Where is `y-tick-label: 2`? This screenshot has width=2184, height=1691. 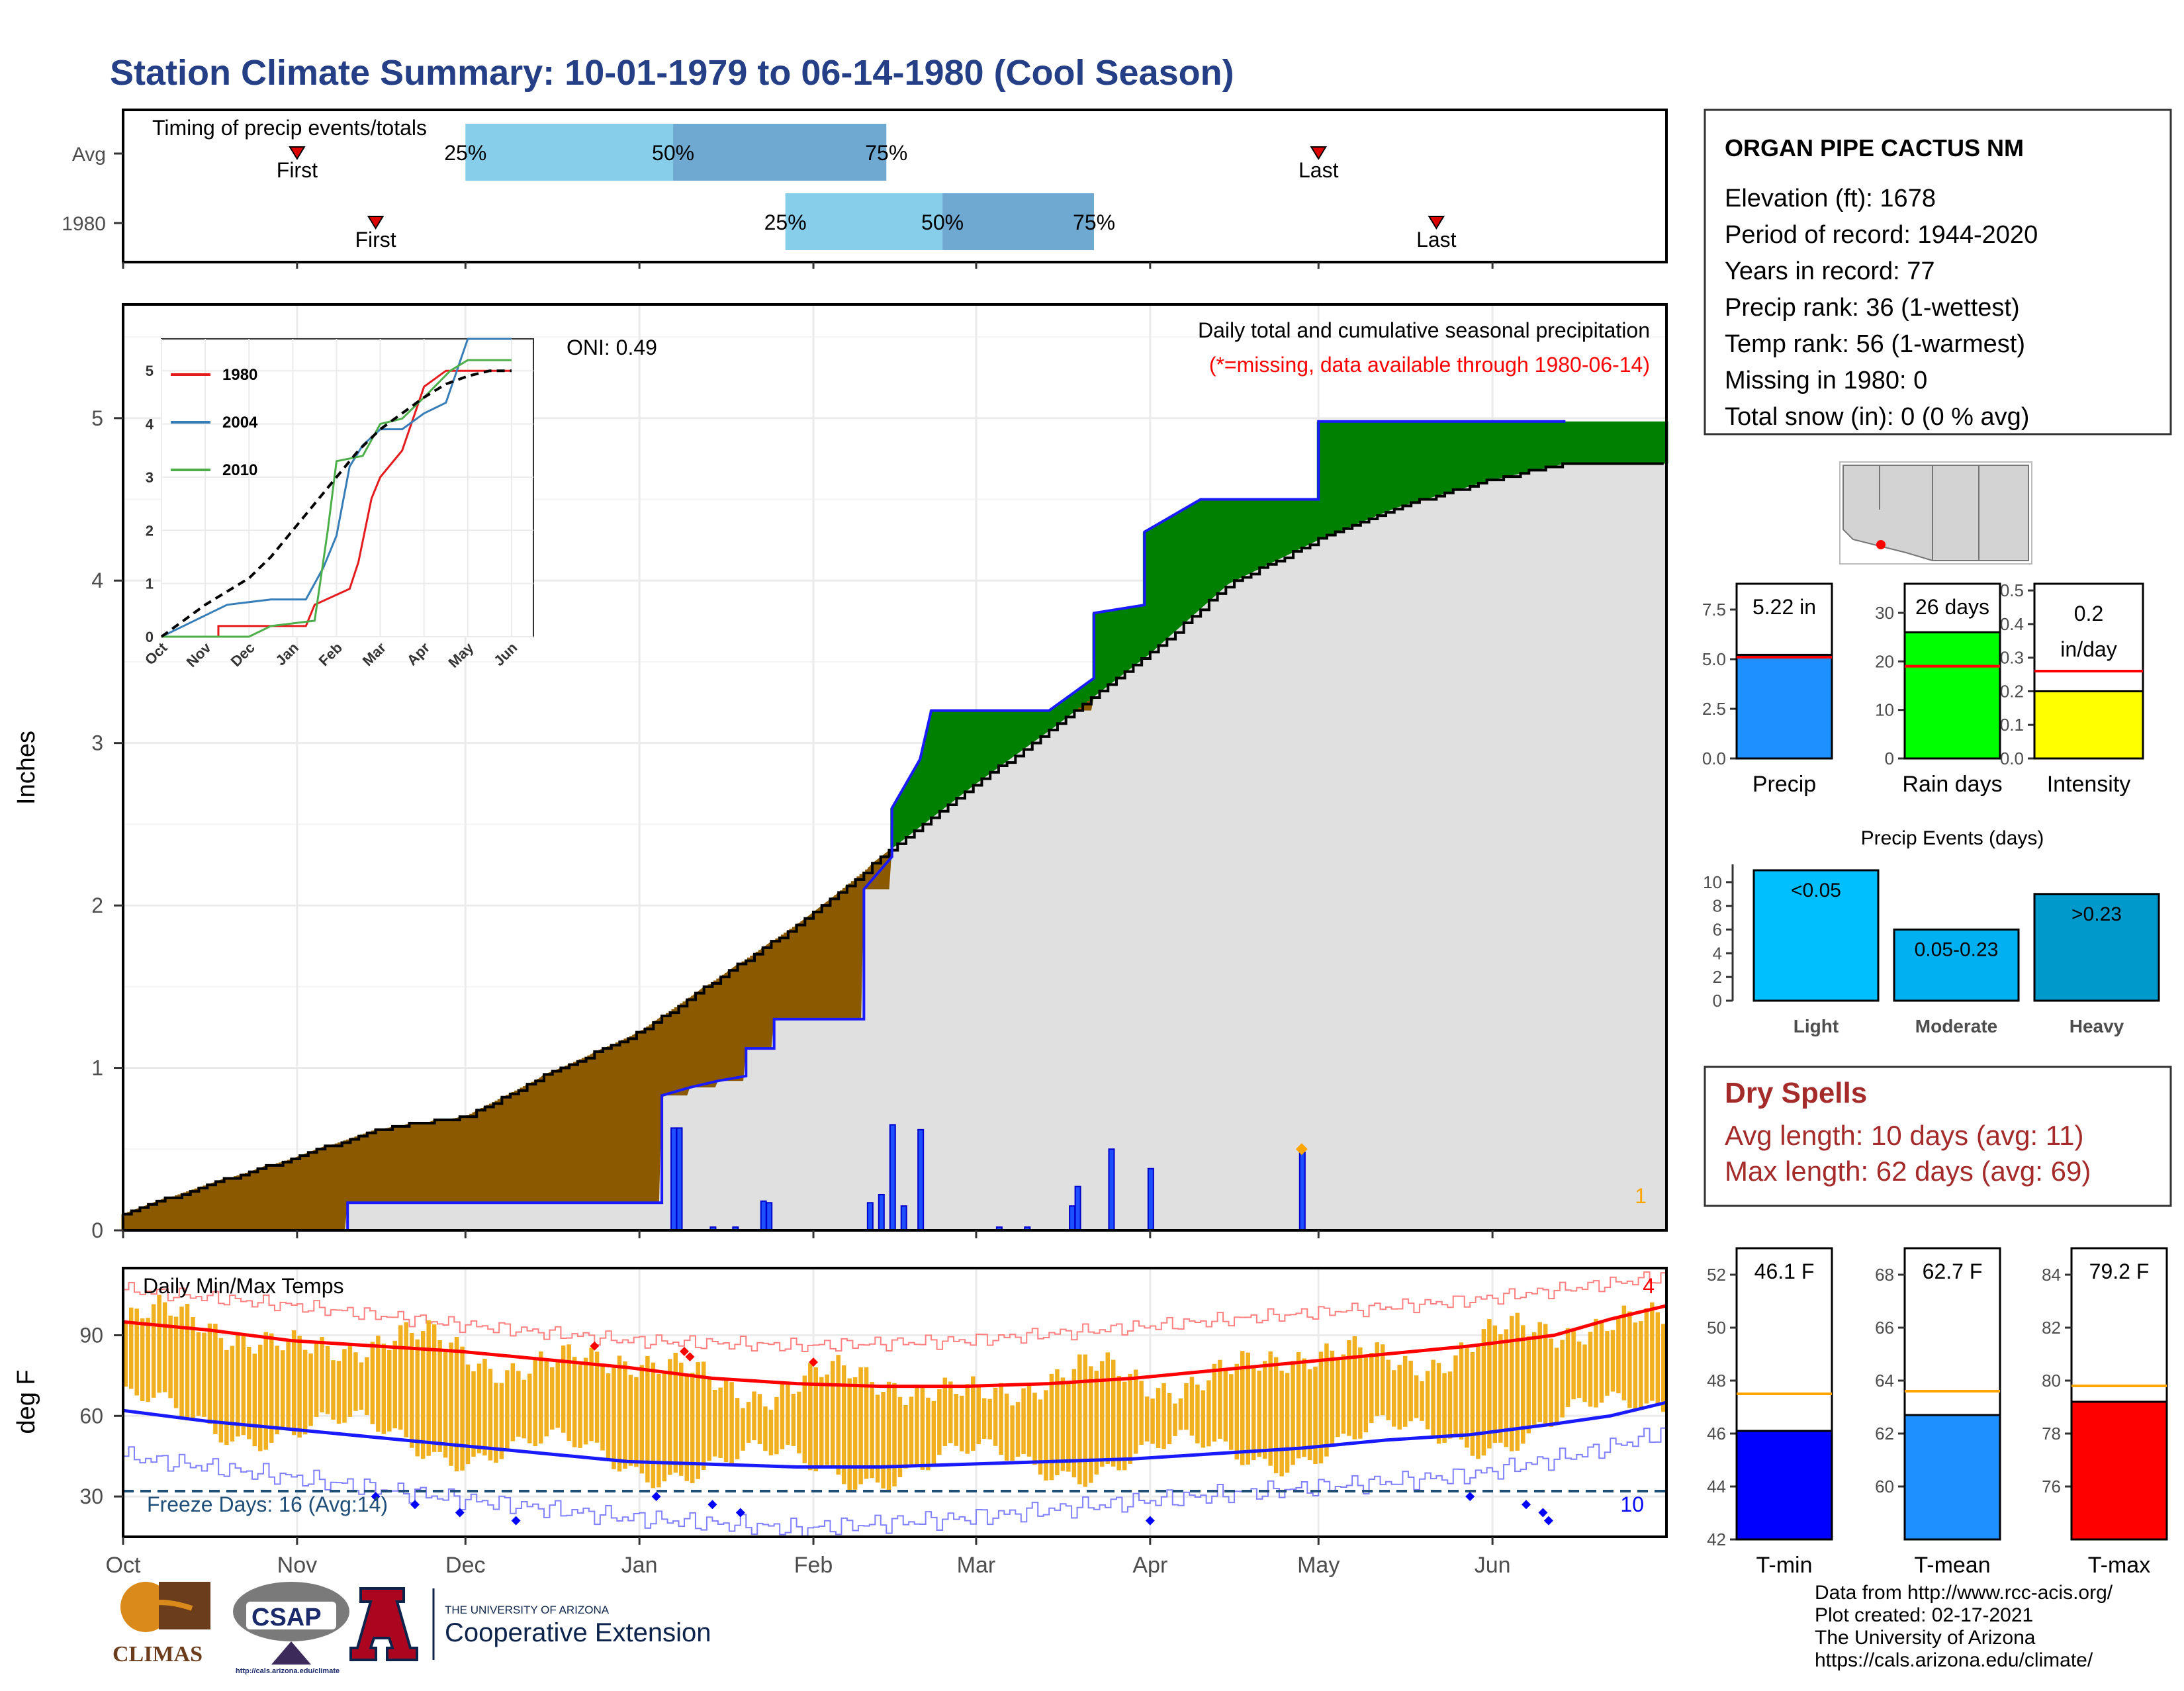
y-tick-label: 2 is located at coordinates (97, 905).